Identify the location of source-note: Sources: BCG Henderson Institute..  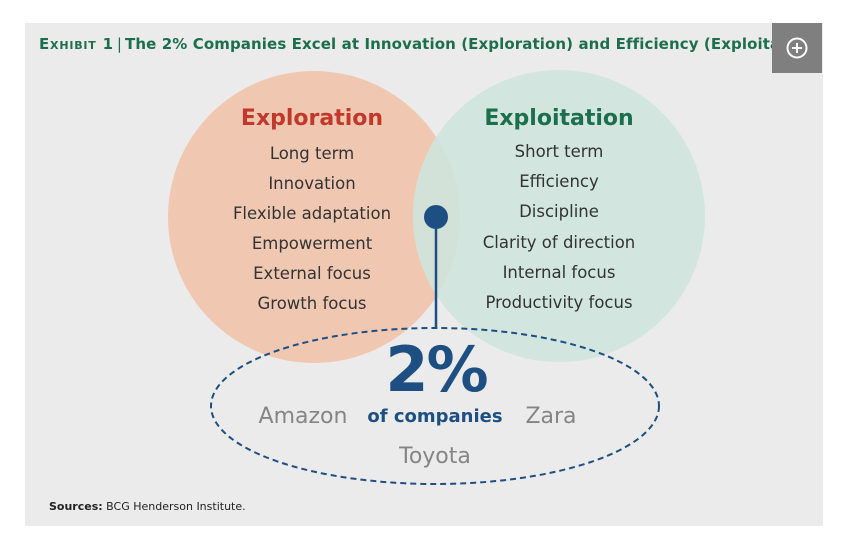
(147, 506).